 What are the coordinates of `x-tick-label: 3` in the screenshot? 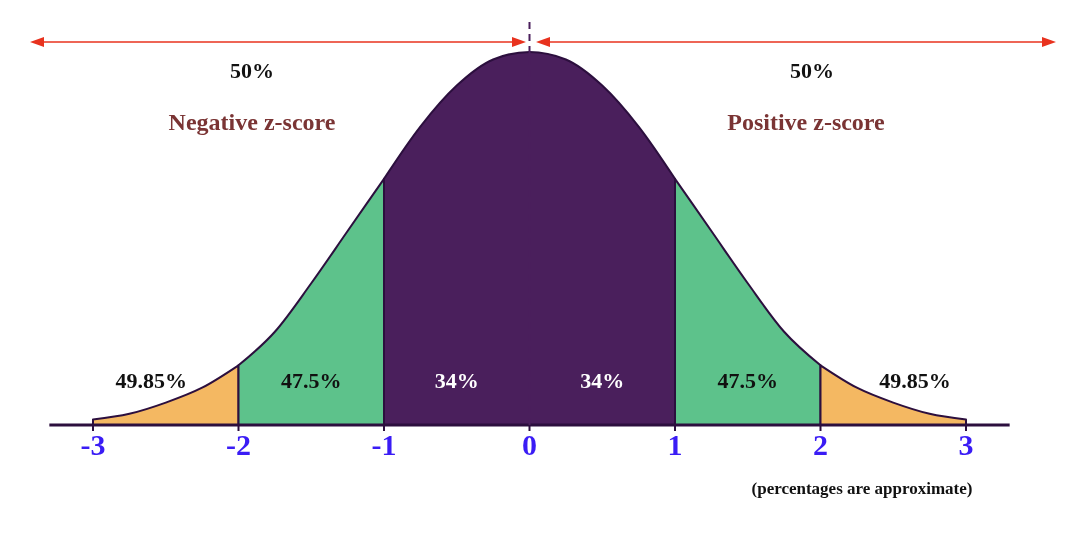 It's located at (966, 444).